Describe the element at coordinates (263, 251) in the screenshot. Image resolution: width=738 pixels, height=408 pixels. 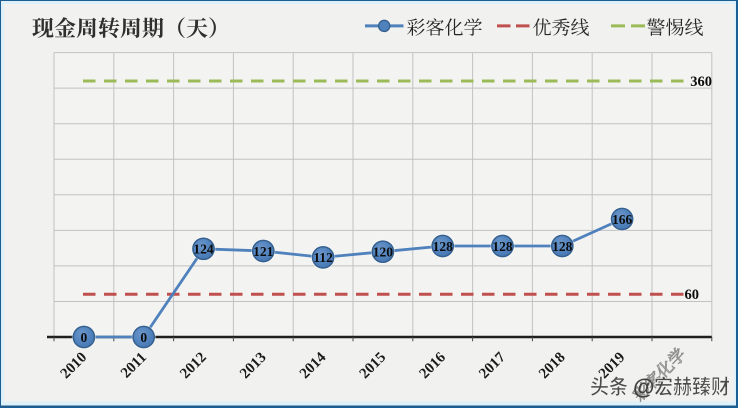
I see `svg-text: 121` at that location.